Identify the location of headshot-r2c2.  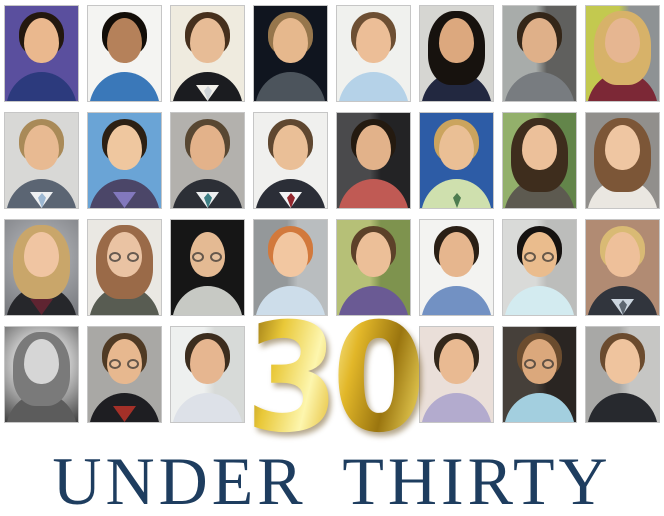
(124, 160).